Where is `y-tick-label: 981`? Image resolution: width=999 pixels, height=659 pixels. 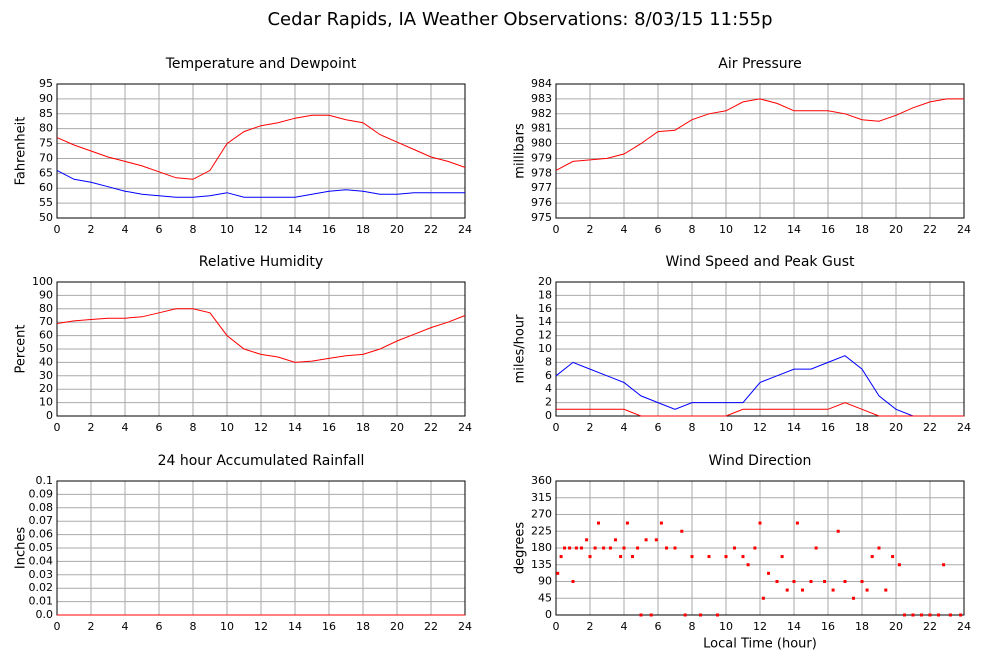
y-tick-label: 981 is located at coordinates (541, 128).